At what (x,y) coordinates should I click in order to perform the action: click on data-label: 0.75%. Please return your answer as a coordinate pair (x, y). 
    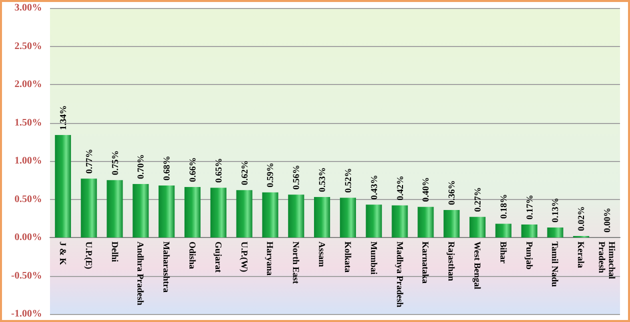
    Looking at the image, I should click on (115, 163).